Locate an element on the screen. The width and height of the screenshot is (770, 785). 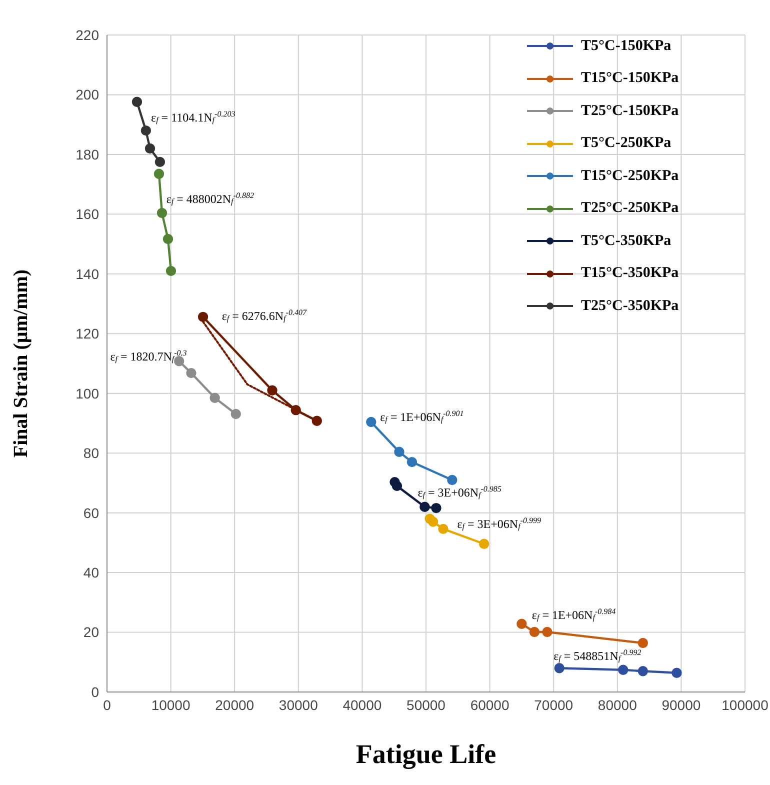
x-tick-label: 10000 is located at coordinates (170, 704).